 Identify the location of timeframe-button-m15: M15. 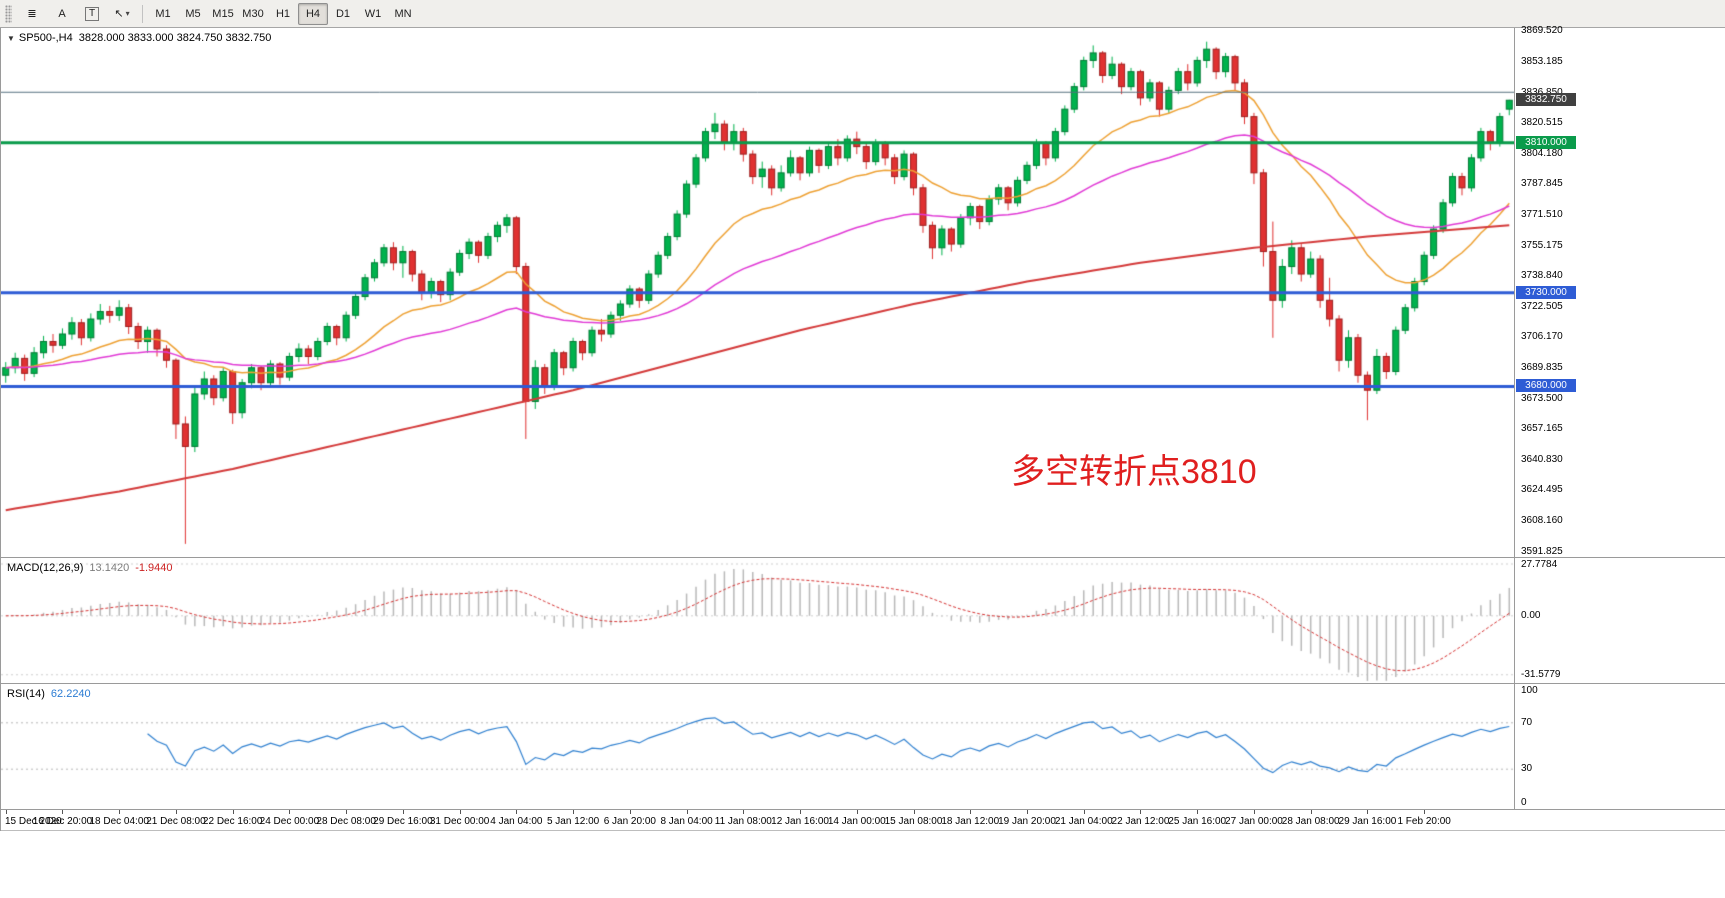
(223, 13).